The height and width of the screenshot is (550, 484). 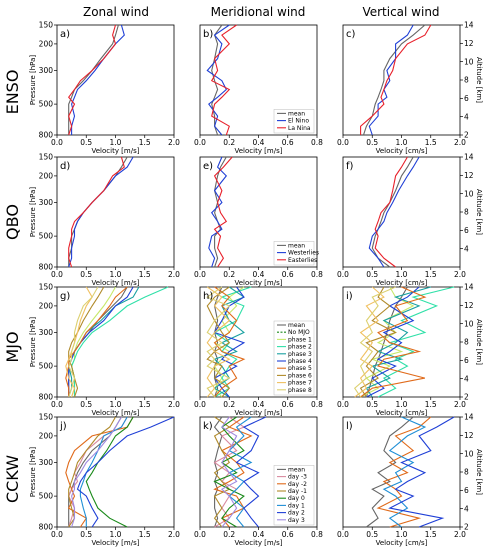 What do you see at coordinates (302, 260) in the screenshot?
I see `legend-label: Easterlies` at bounding box center [302, 260].